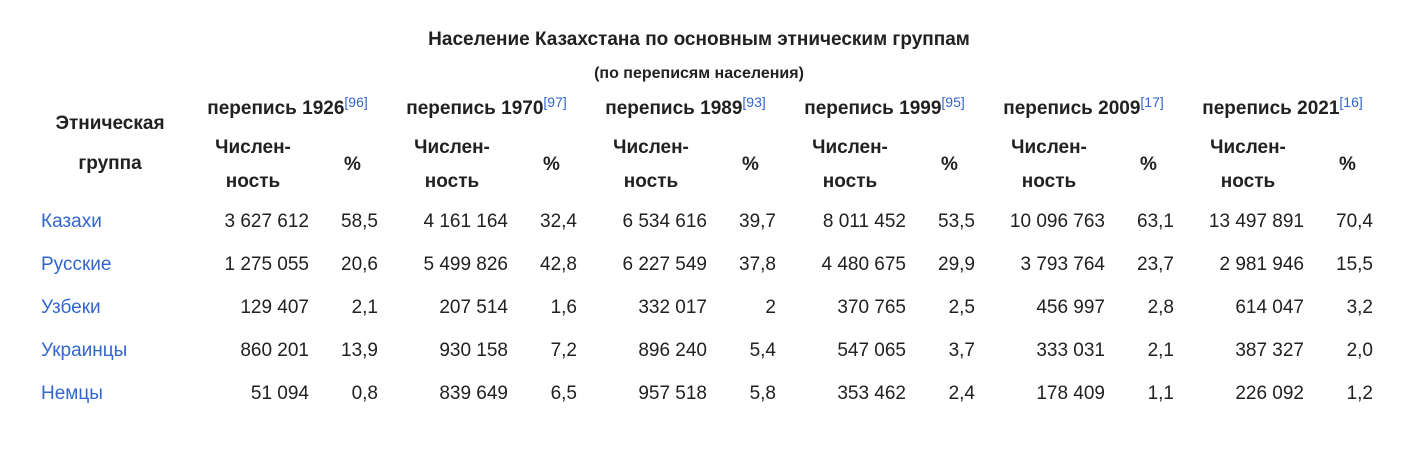  What do you see at coordinates (1248, 350) in the screenshot?
I see `count-cell: 387 327` at bounding box center [1248, 350].